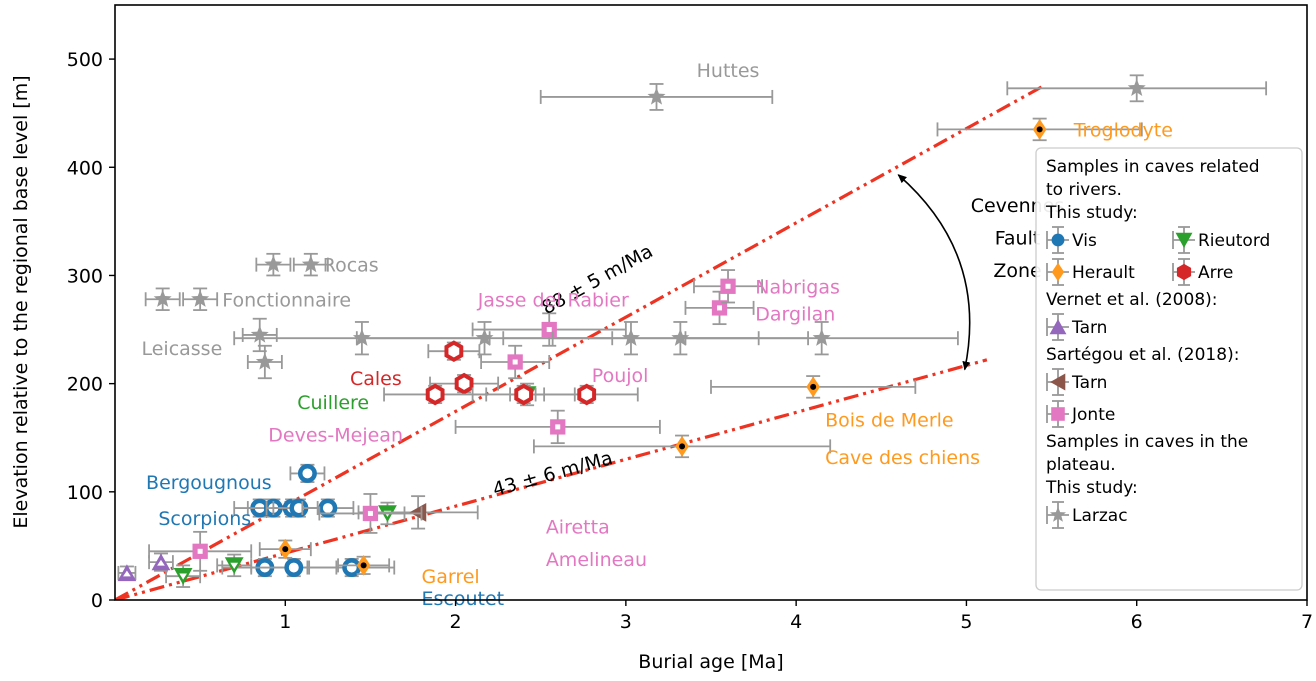 The image size is (1316, 681). I want to click on annotation-text: Zone, so click(1017, 271).